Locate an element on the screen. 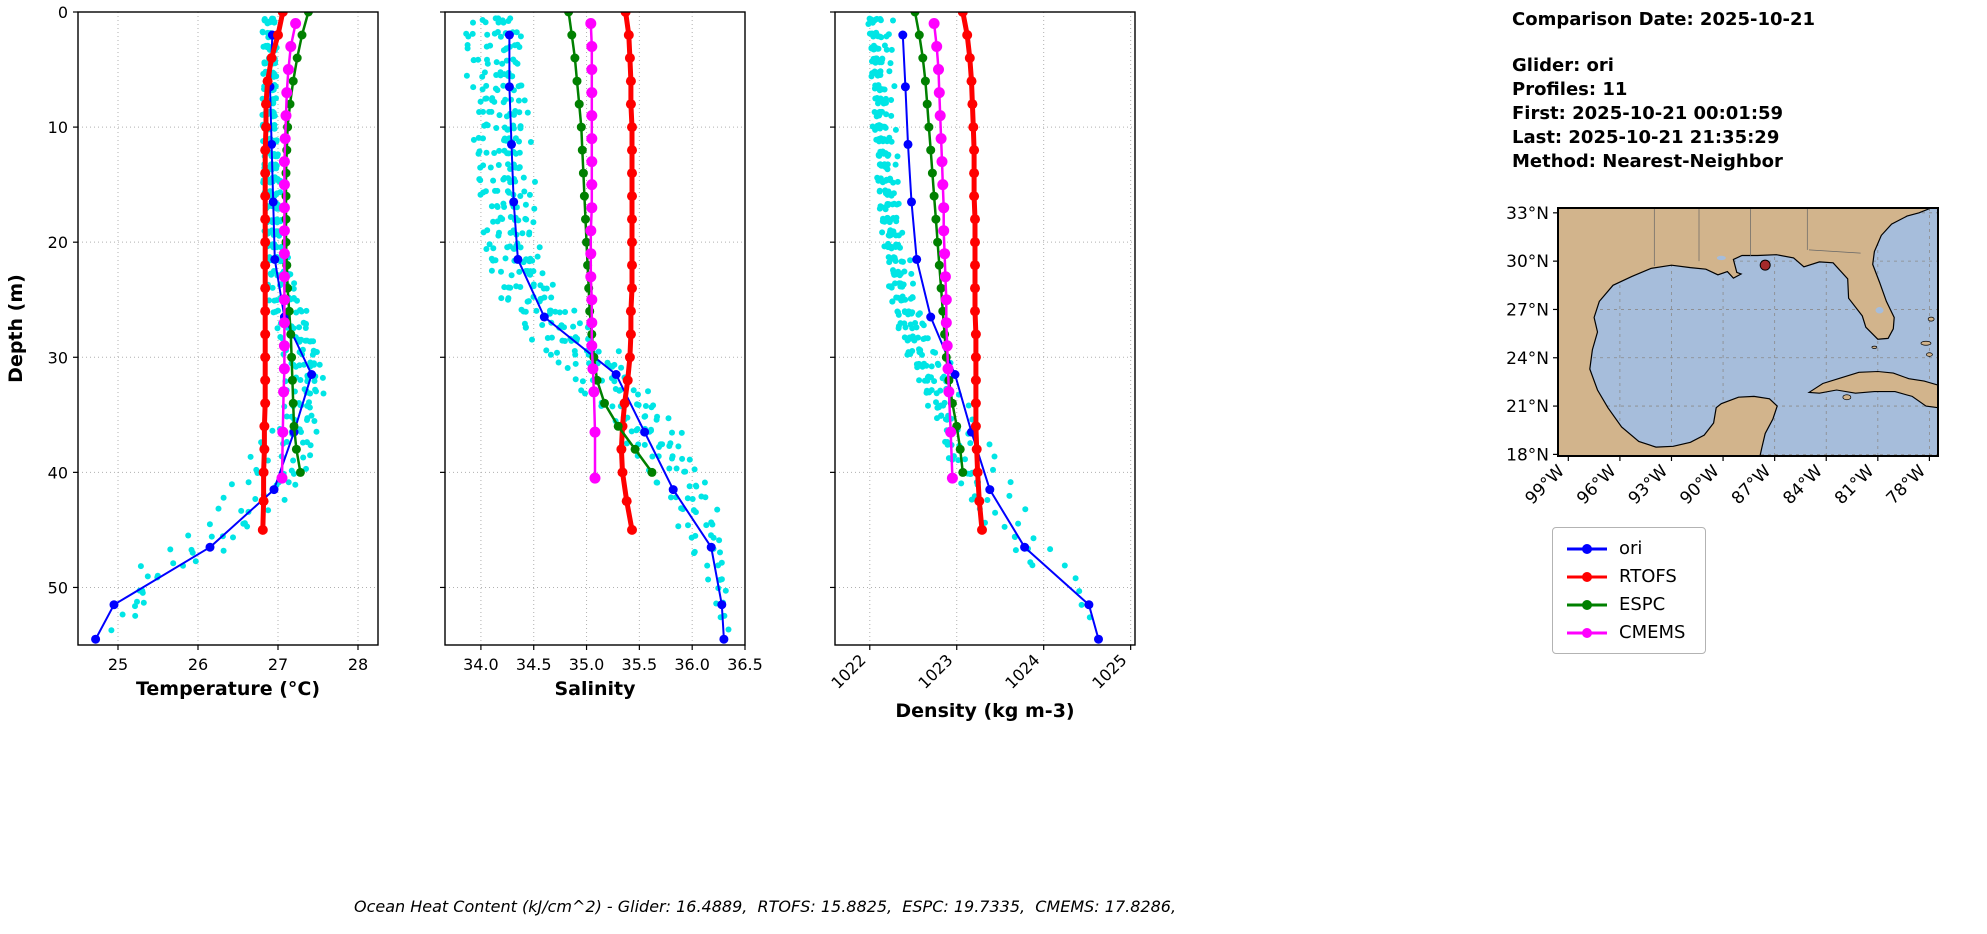 The width and height of the screenshot is (1987, 934). land-cuba is located at coordinates (1872, 389).